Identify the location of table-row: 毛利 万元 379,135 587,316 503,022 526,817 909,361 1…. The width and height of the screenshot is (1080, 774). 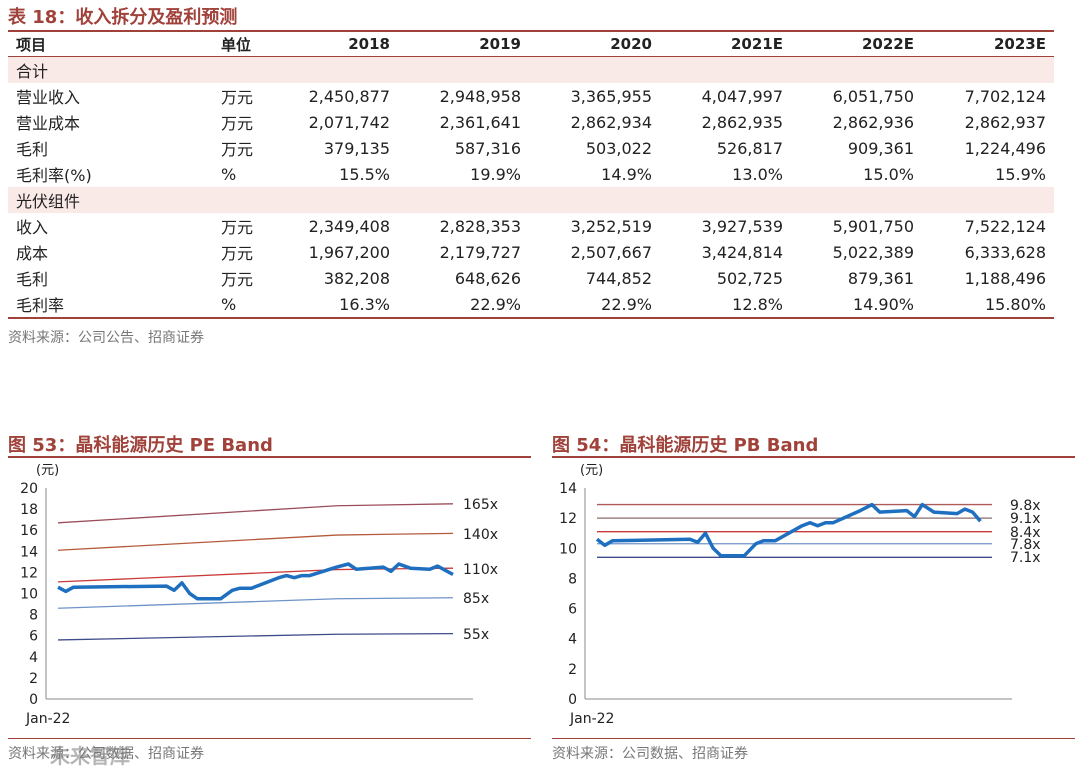
(531, 148).